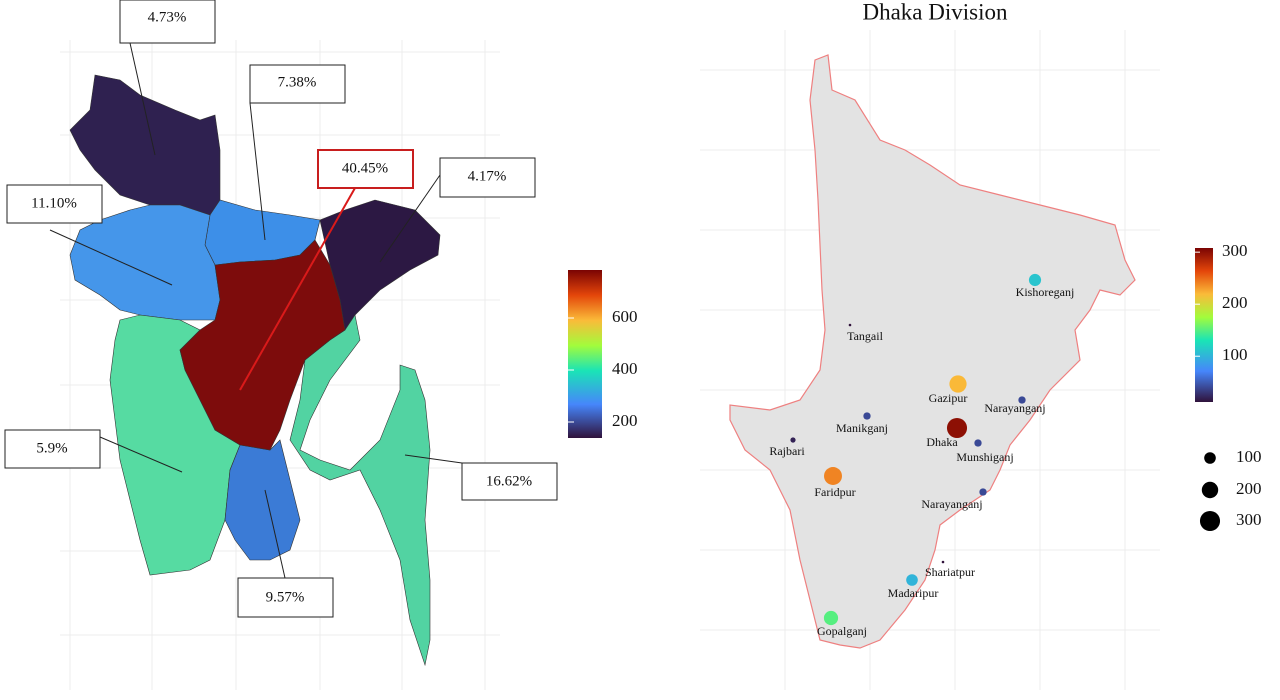  Describe the element at coordinates (167, 17) in the screenshot. I see `region-label: 4.73%` at that location.